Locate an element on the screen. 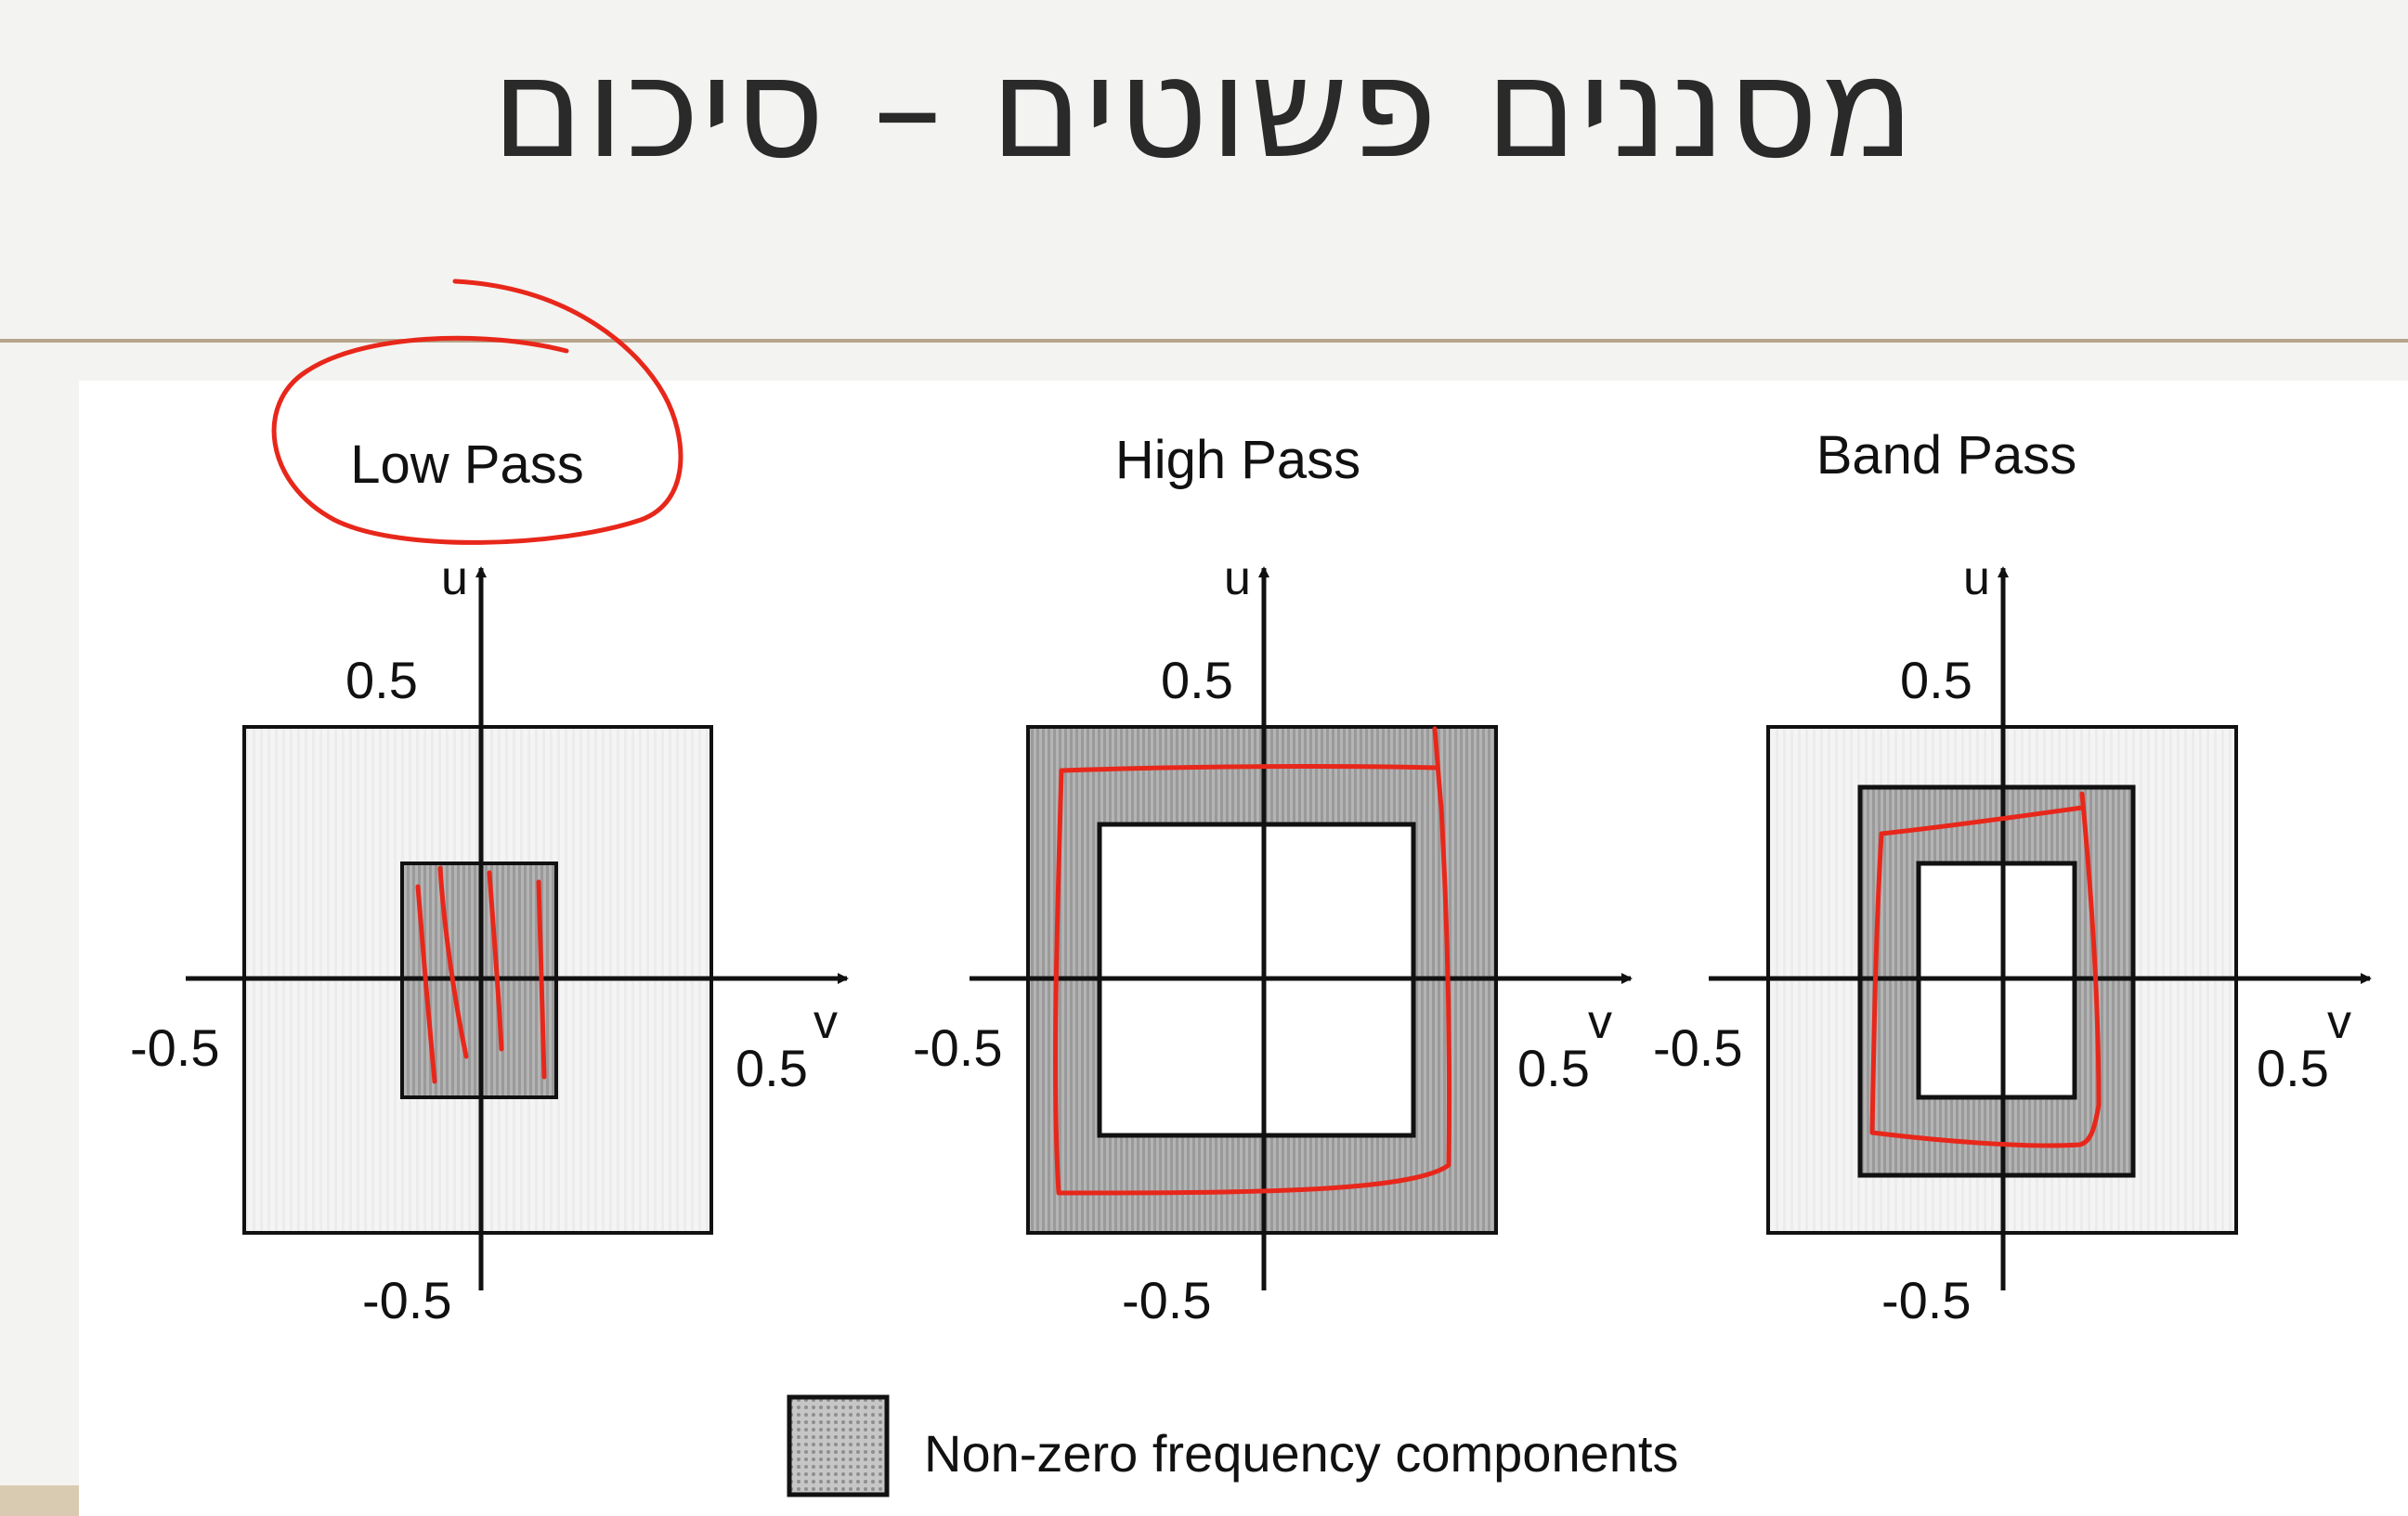 This screenshot has width=2408, height=1516. annotation-frame-high-pass is located at coordinates (1252, 961).